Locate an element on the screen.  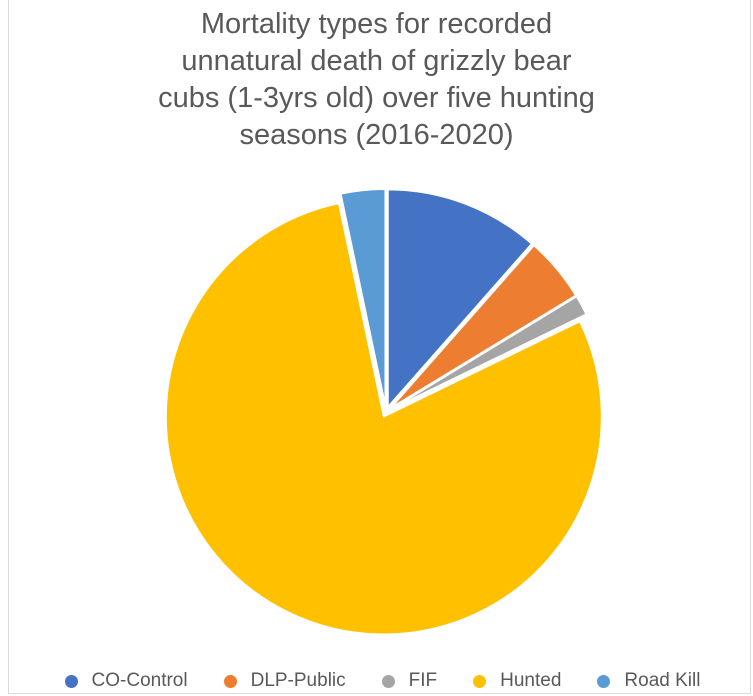
pie-slice-road-kill is located at coordinates (363, 298).